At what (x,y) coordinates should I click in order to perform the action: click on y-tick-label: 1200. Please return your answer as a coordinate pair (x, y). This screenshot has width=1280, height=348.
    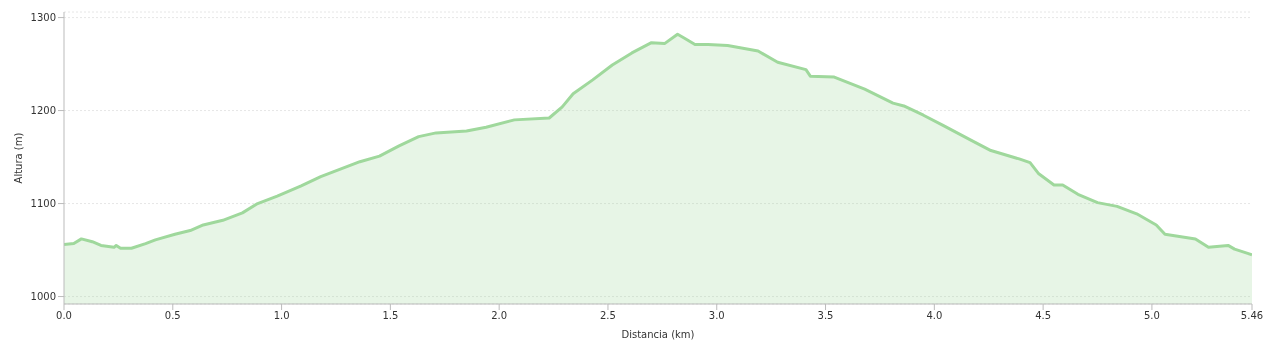
    Looking at the image, I should click on (43, 111).